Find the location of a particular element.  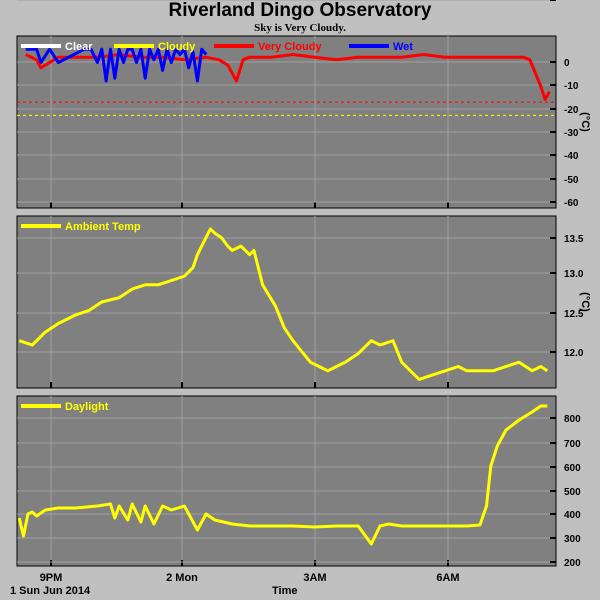

y-tick-label: -20 is located at coordinates (571, 110).